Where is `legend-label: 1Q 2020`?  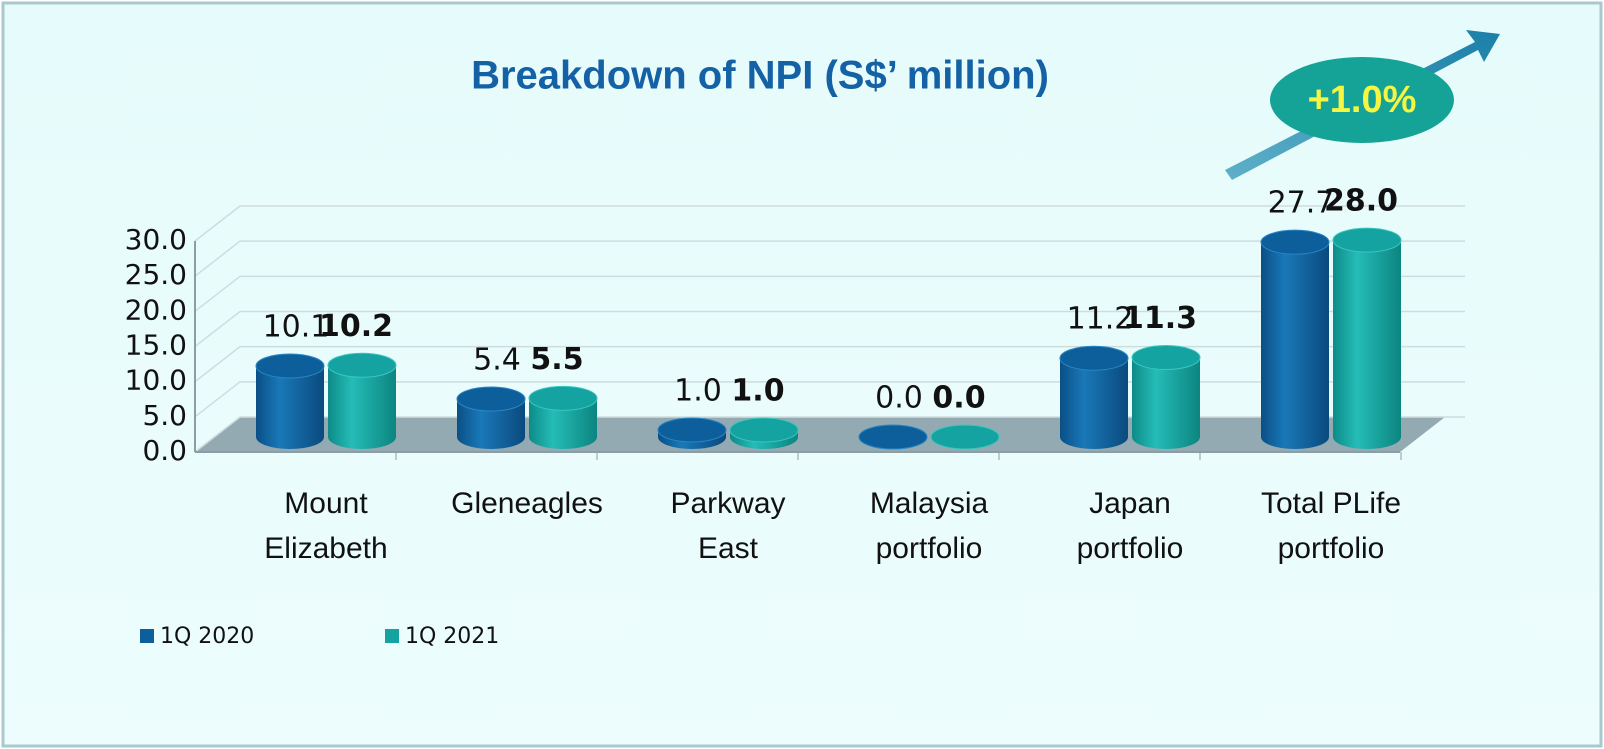
legend-label: 1Q 2020 is located at coordinates (207, 636).